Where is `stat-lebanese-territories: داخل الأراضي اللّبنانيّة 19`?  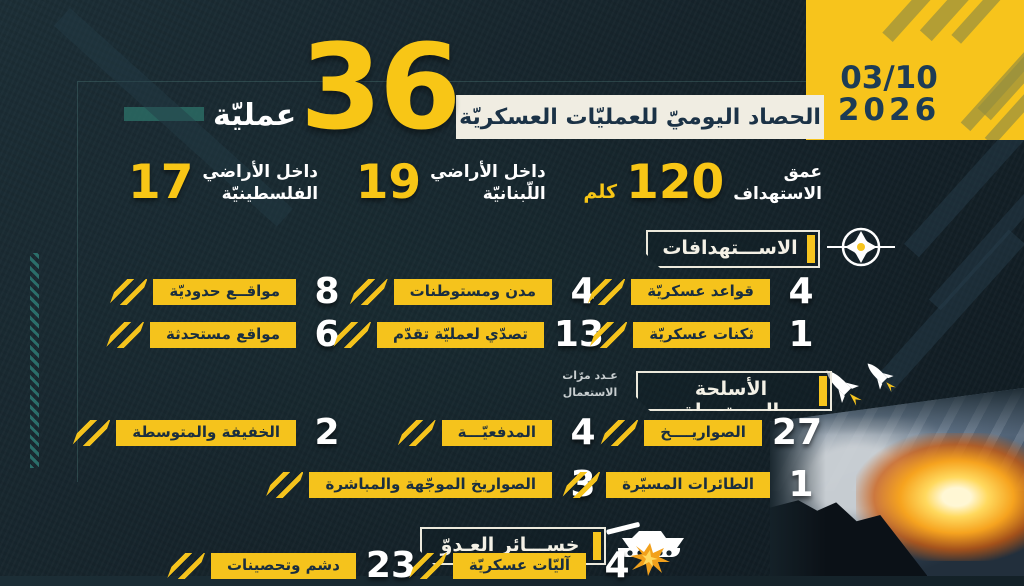
stat-lebanese-territories: داخل الأراضي اللّبنانيّة 19 is located at coordinates (450, 183).